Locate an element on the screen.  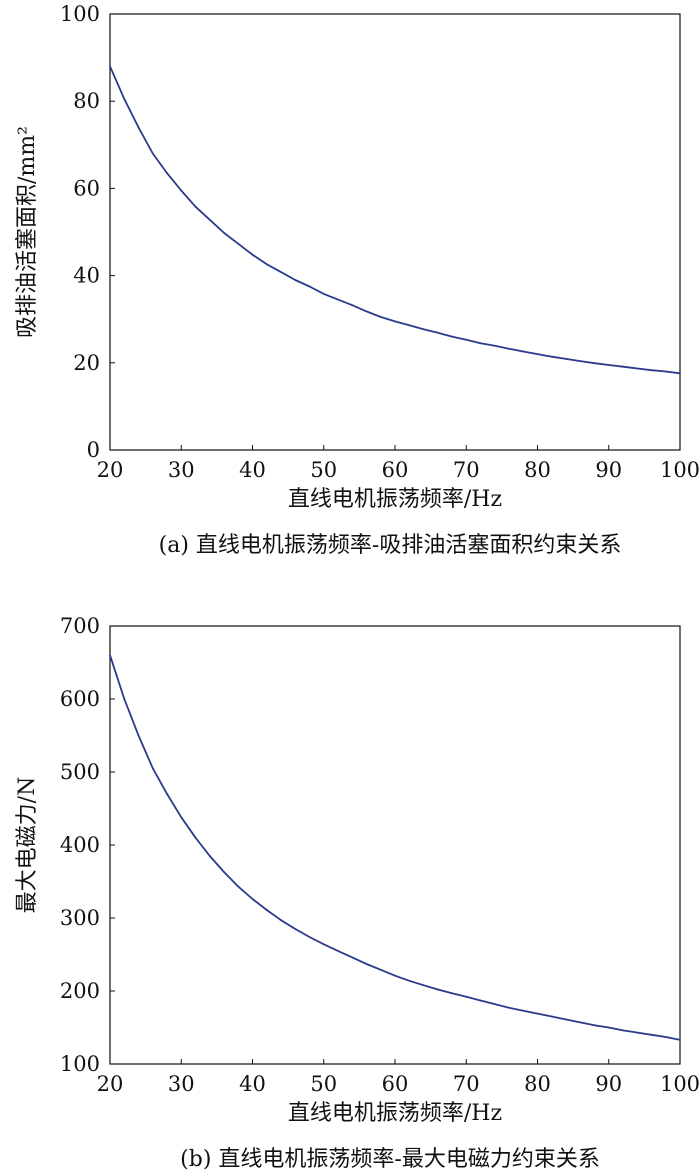
y-tick-label: 200 is located at coordinates (80, 991).